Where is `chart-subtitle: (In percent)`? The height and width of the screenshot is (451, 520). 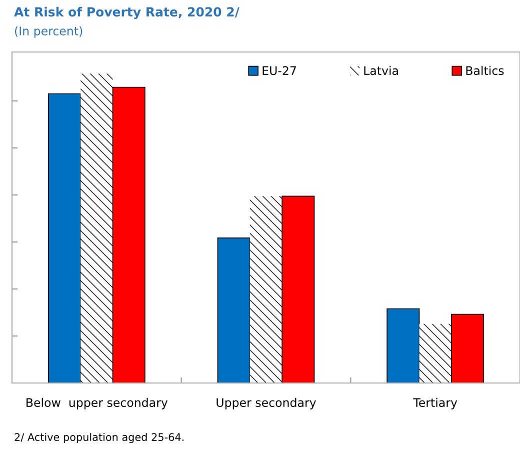
chart-subtitle: (In percent) is located at coordinates (48, 32).